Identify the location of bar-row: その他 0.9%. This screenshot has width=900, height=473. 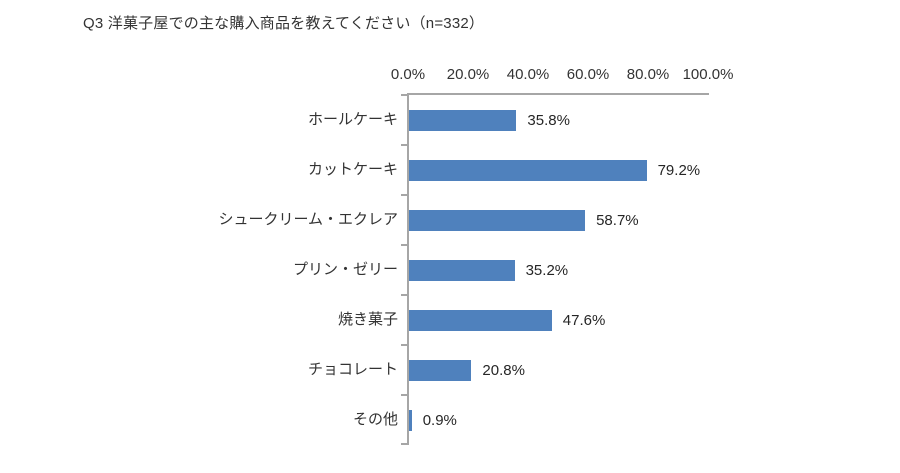
(450, 420).